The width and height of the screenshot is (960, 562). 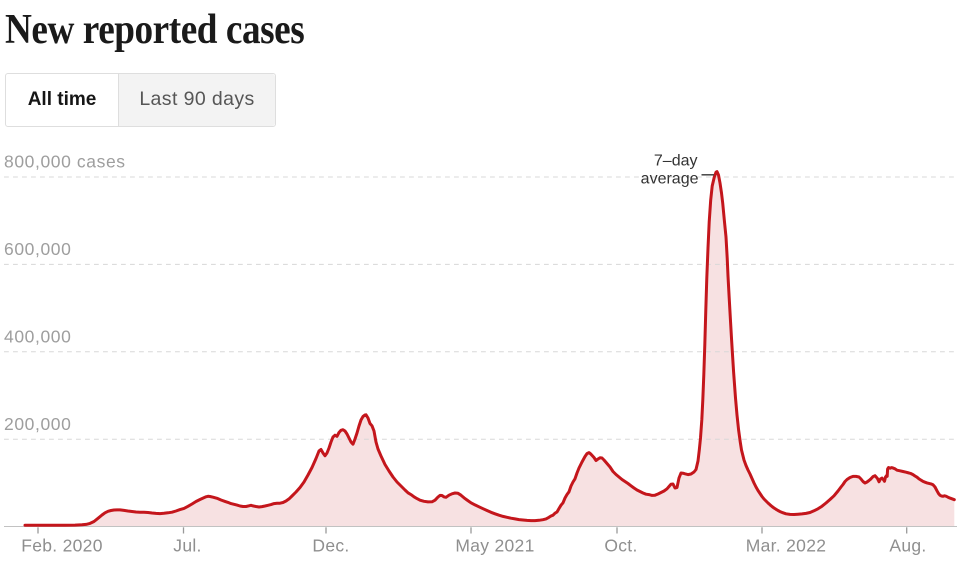 I want to click on svg-text: 7–day, so click(x=676, y=161).